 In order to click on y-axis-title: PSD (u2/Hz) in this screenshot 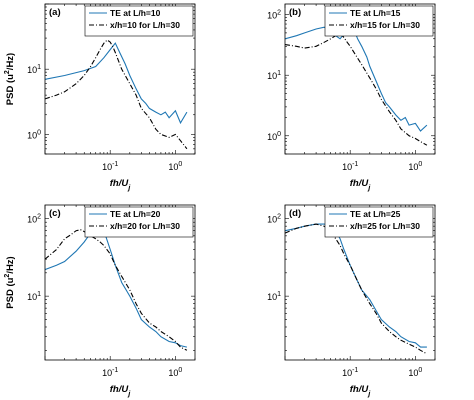, I will do `click(10, 282)`.